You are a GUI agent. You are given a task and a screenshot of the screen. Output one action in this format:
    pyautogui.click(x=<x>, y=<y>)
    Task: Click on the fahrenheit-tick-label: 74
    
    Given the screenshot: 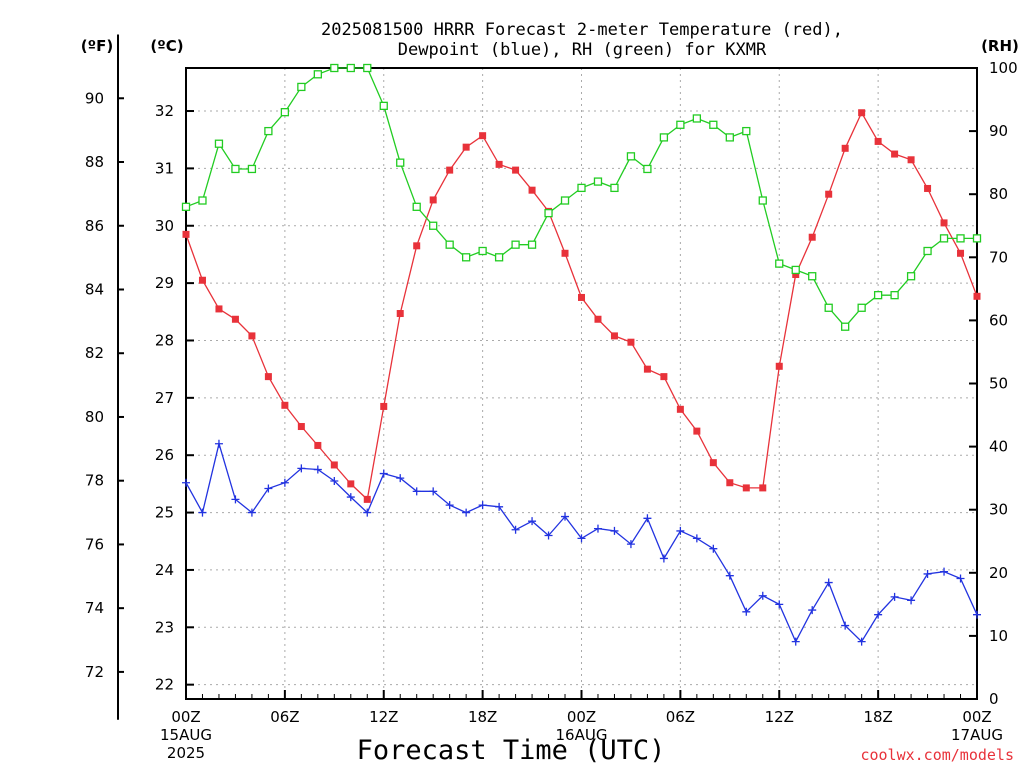 What is the action you would take?
    pyautogui.click(x=94, y=608)
    